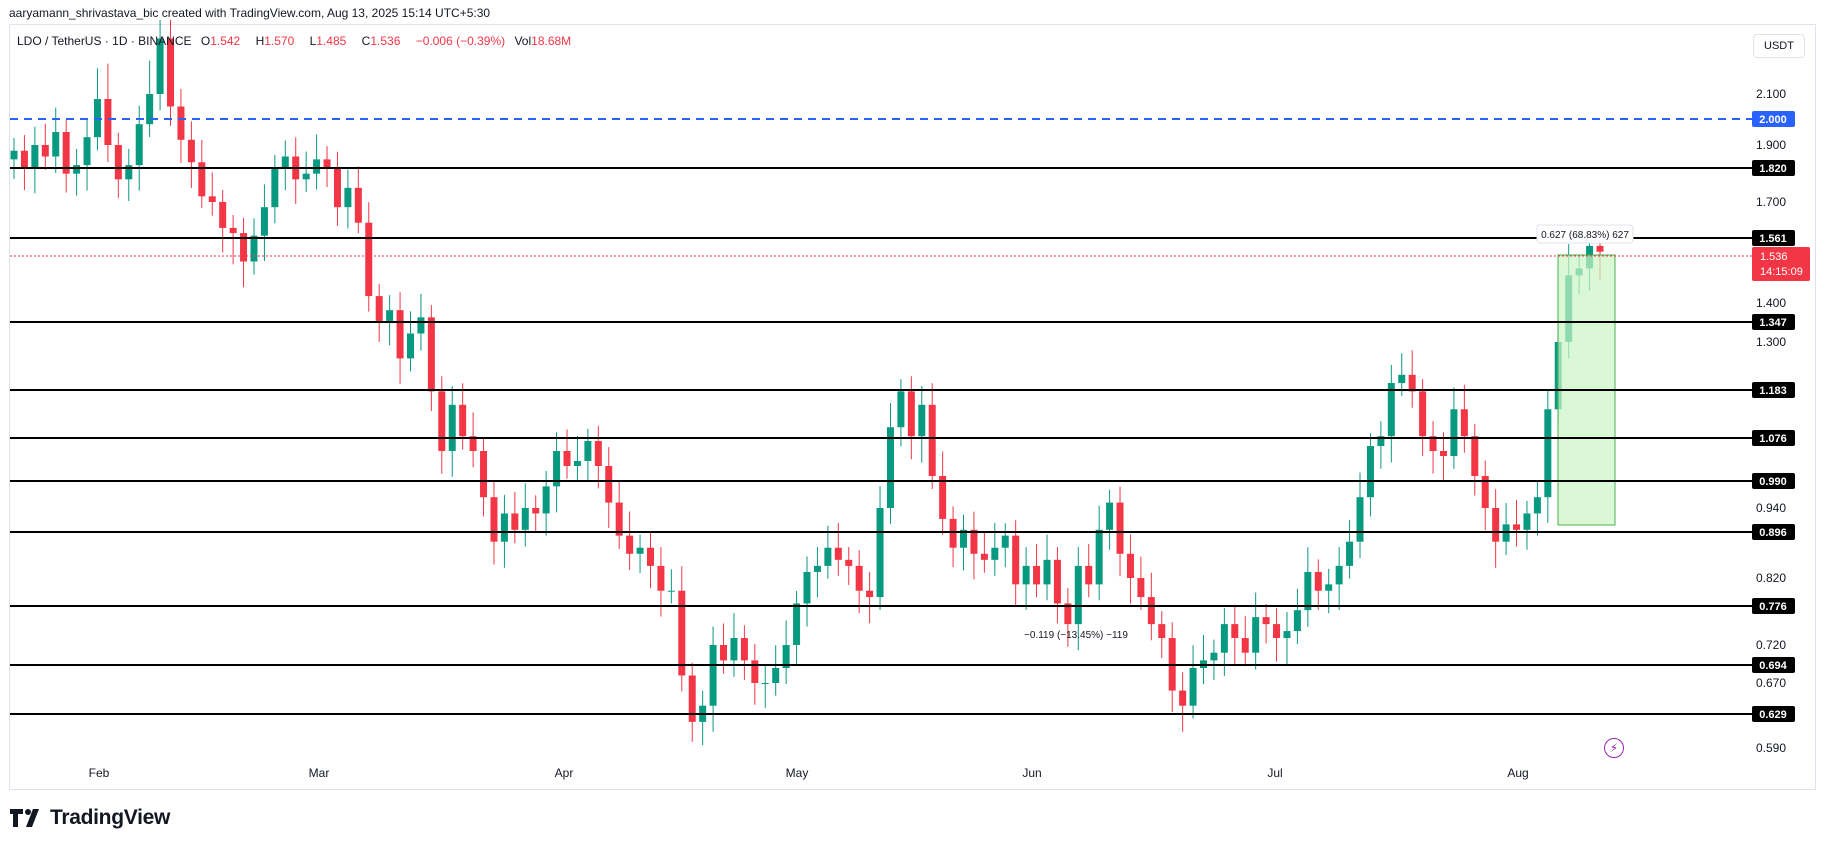 This screenshot has width=1825, height=849. Describe the element at coordinates (104, 41) in the screenshot. I see `symbol-label: LDO / TetherUS · 1D · BINANCE` at that location.